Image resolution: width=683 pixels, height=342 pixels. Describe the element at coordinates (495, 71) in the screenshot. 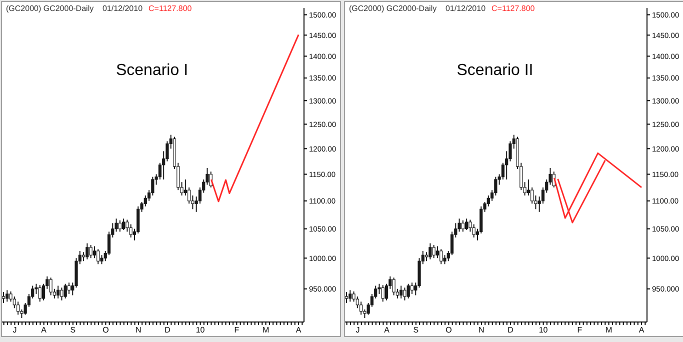

I see `text: Scenario II` at that location.